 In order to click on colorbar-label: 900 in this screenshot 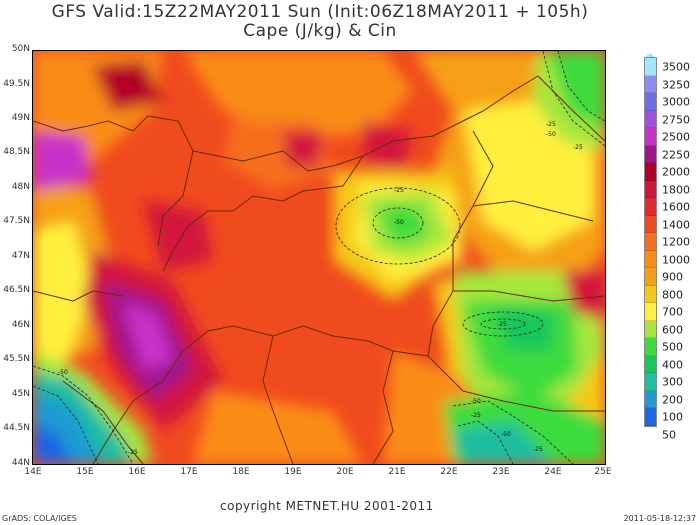, I will do `click(672, 277)`.